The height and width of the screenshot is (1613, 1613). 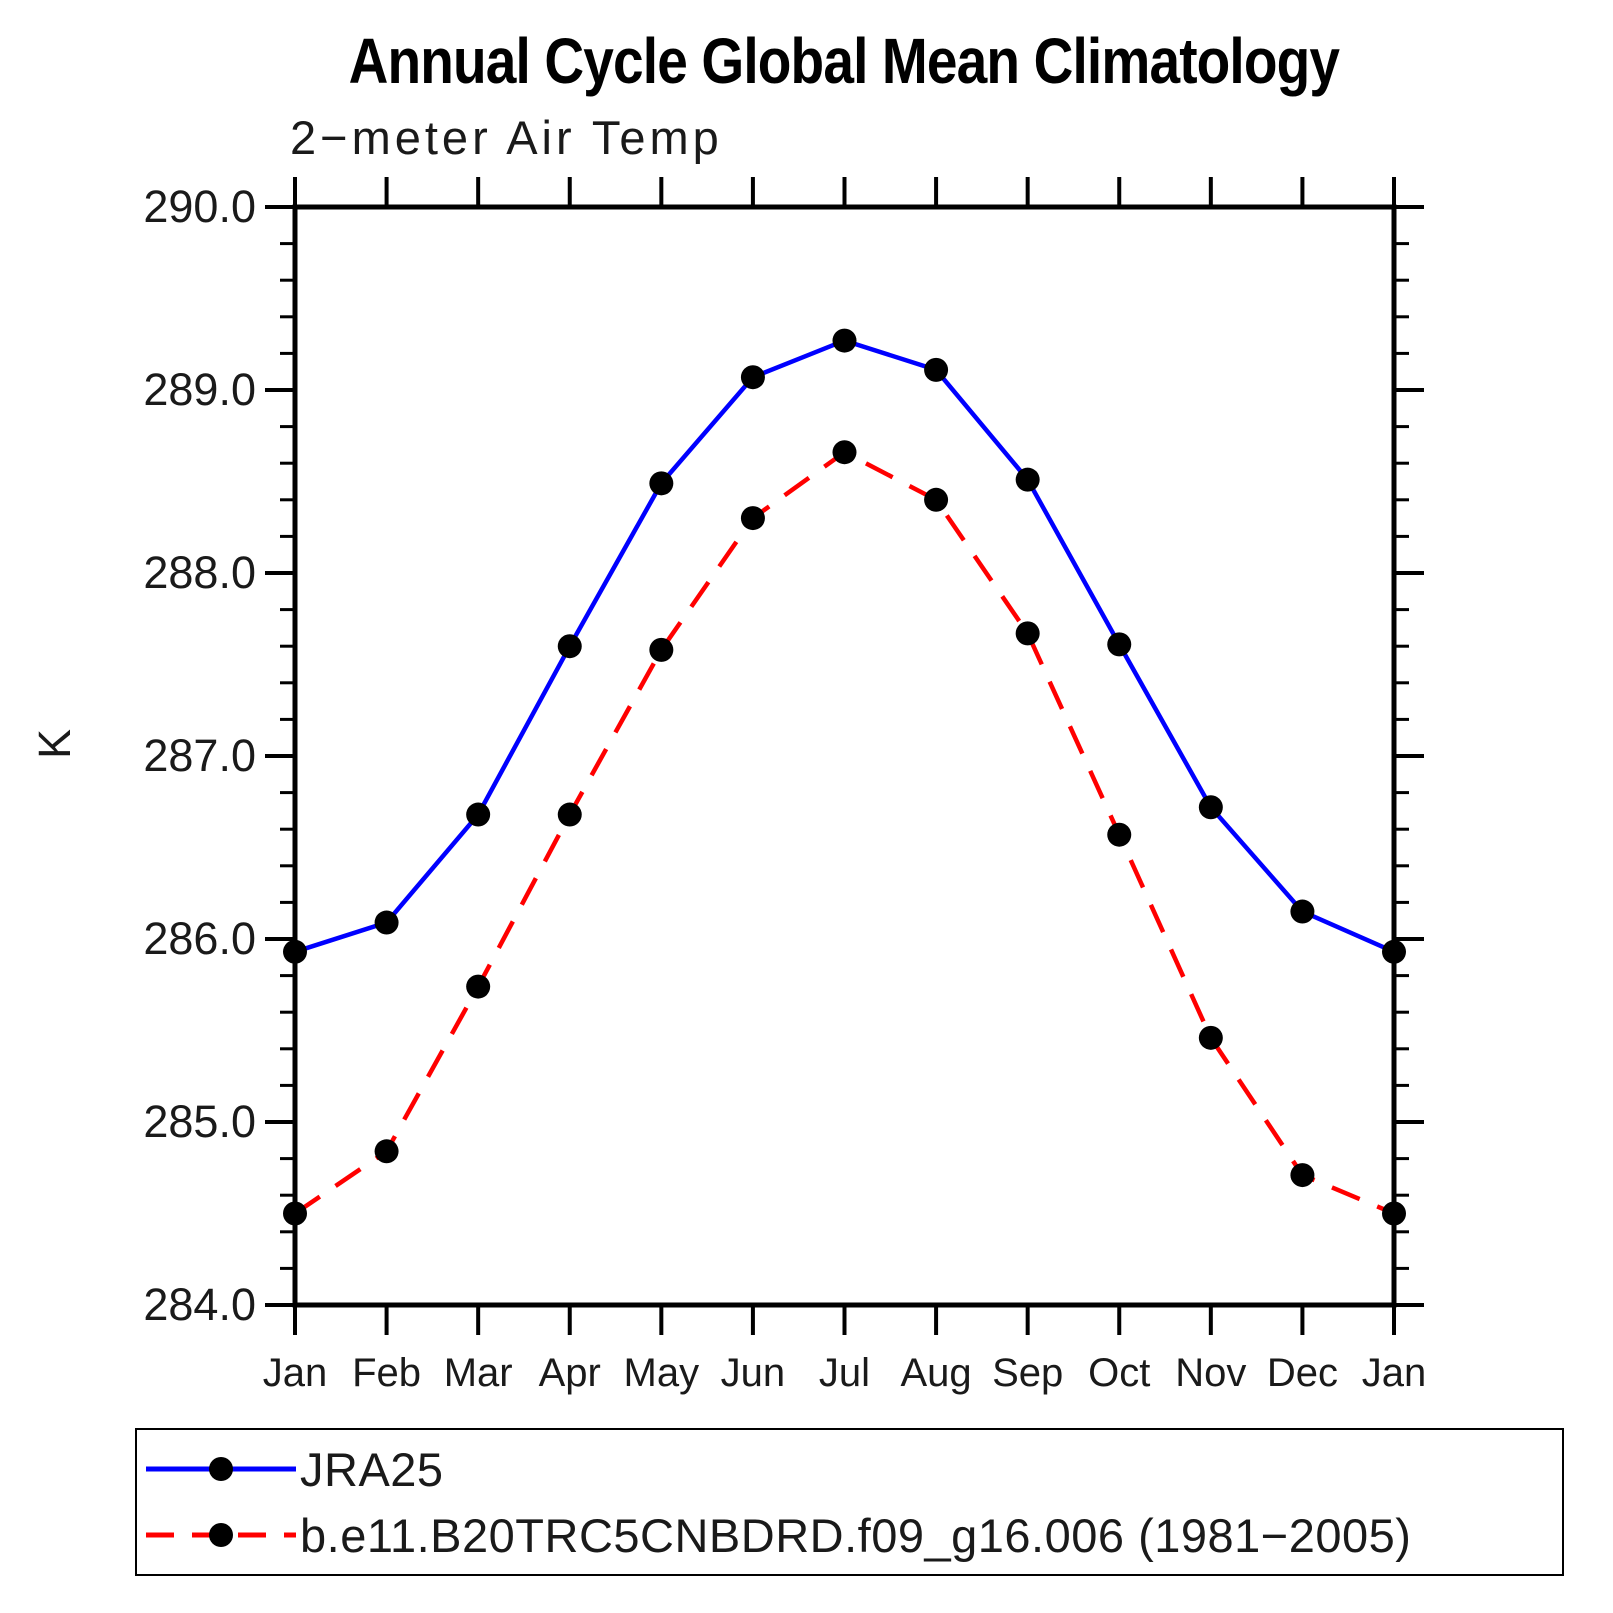 I want to click on y-tick-label: 289.0, so click(x=199, y=389).